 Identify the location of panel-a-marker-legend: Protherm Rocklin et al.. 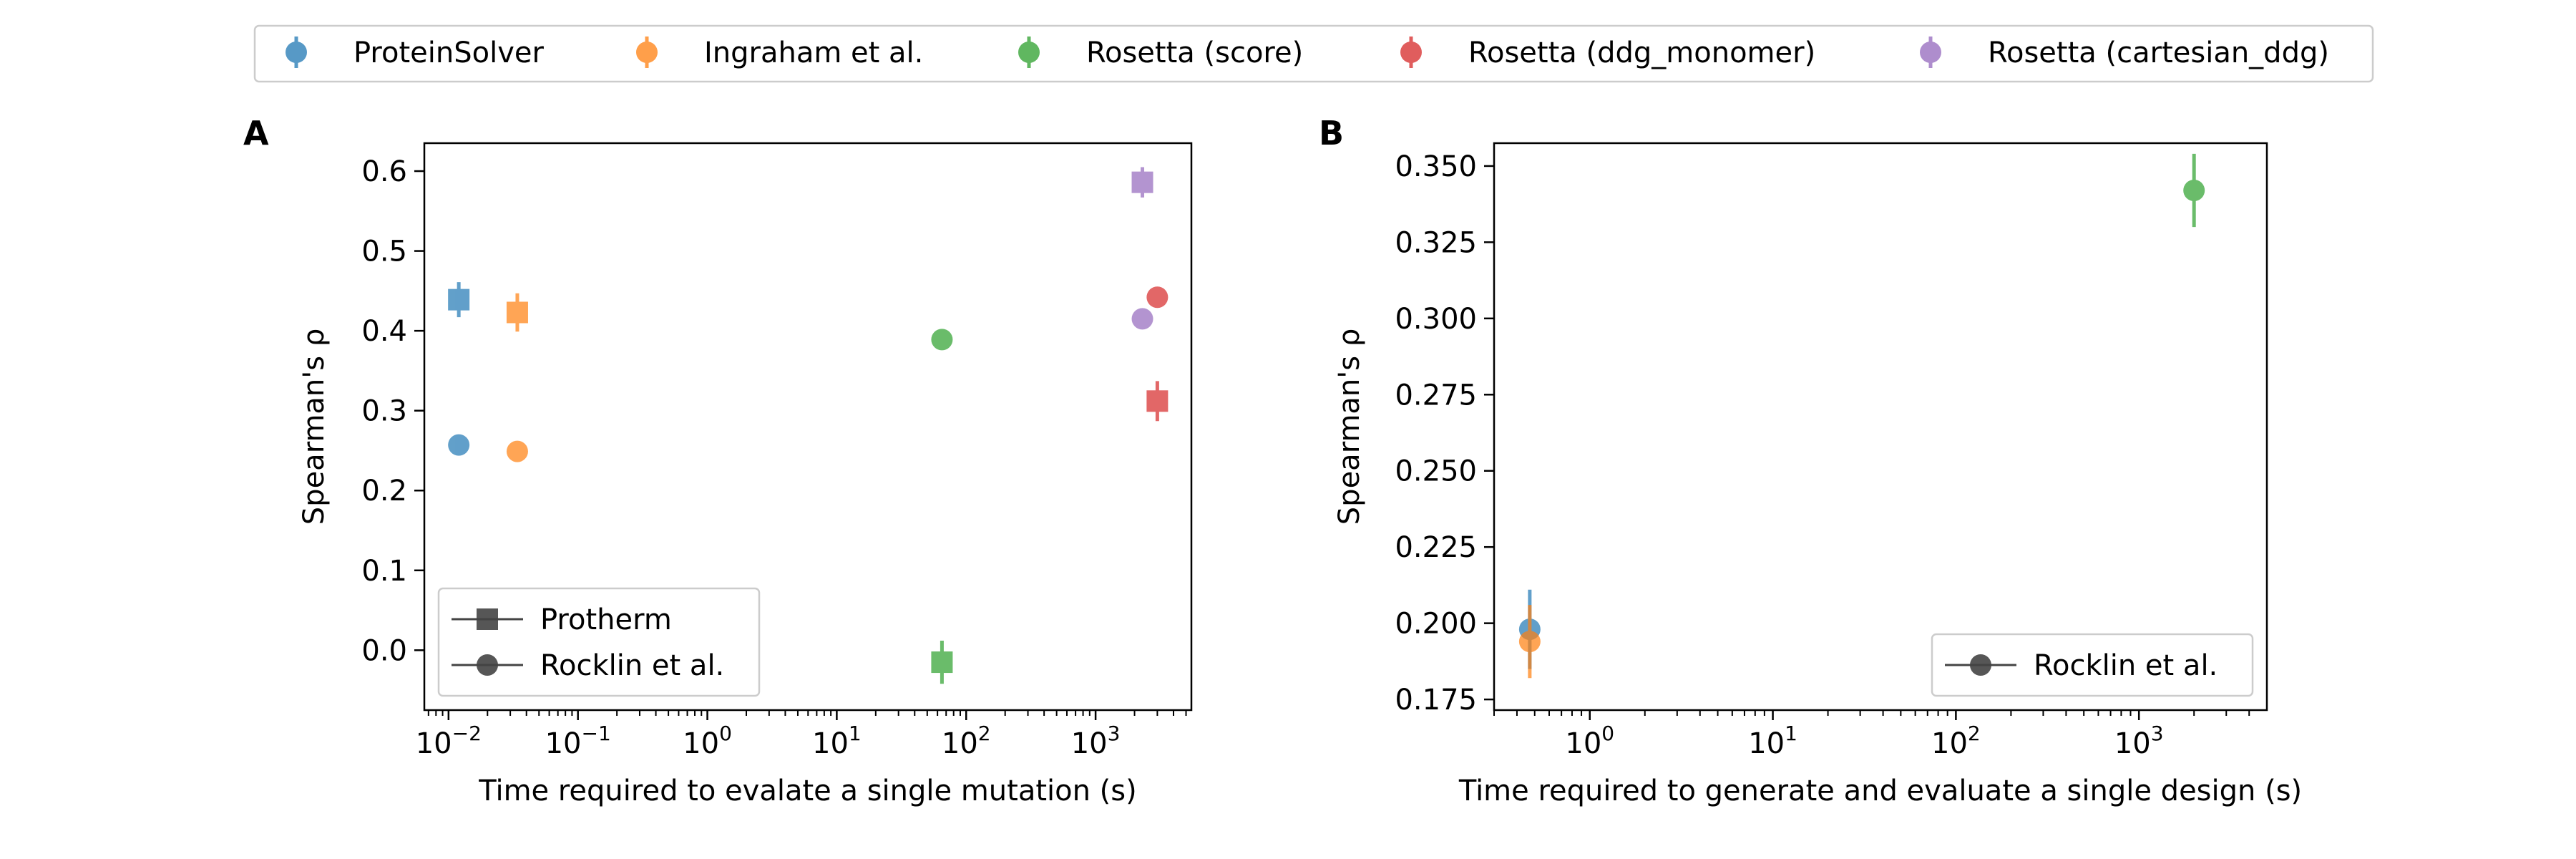
(599, 642).